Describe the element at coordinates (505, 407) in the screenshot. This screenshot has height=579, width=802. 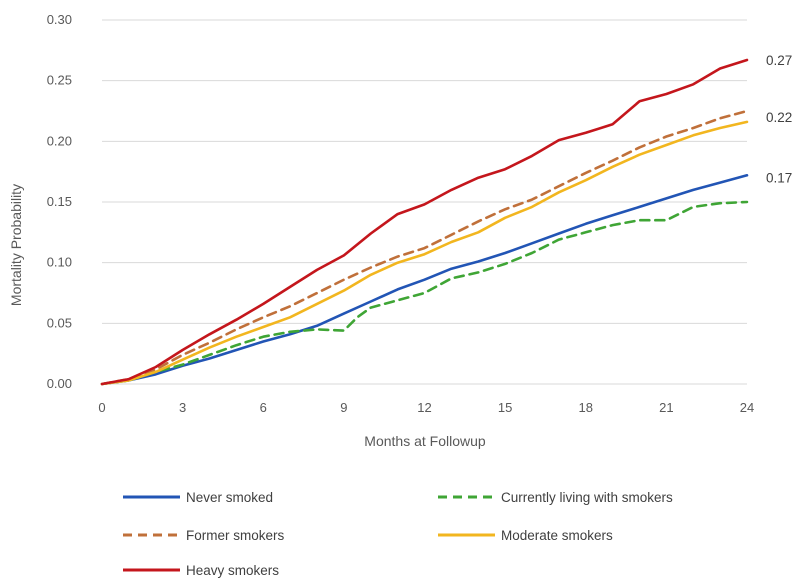
I see `x-tick-label: 15` at that location.